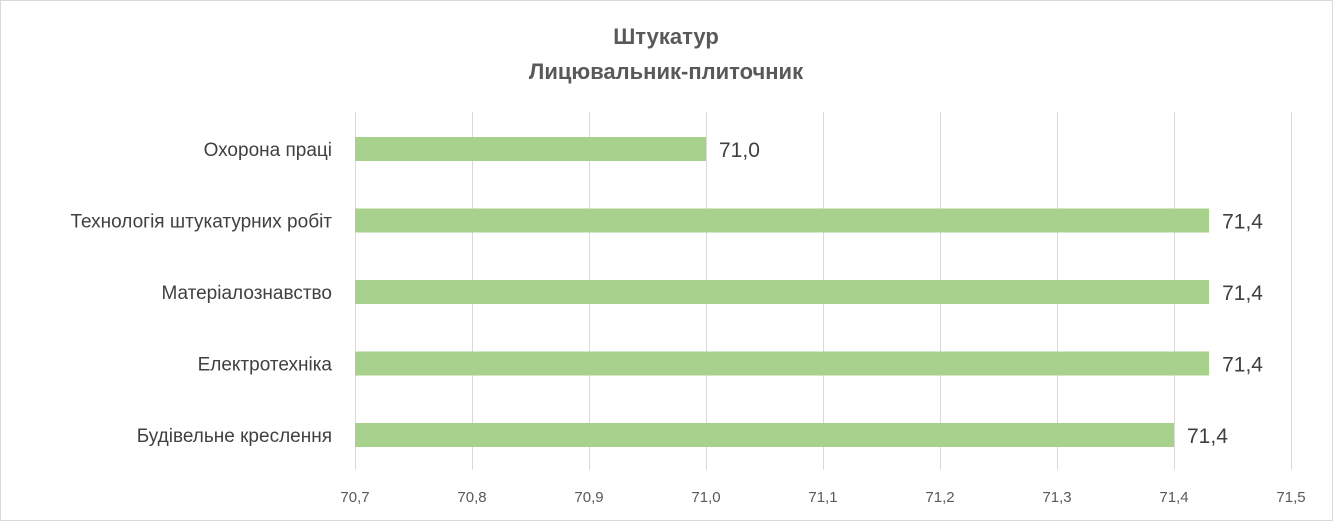 The image size is (1333, 521). What do you see at coordinates (234, 436) in the screenshot?
I see `category-label-4: Будівельне креслення` at bounding box center [234, 436].